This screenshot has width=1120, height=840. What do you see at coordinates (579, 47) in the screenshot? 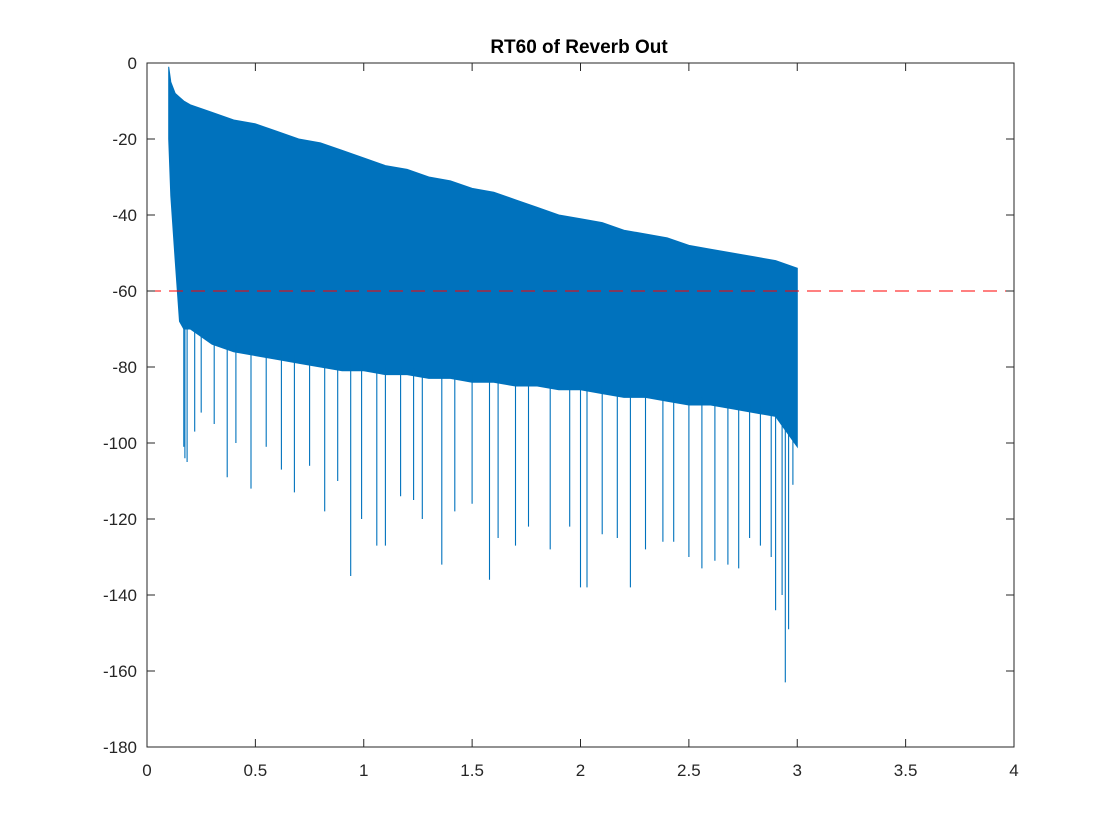
I see `chart-title: RT60 of Reverb Out` at bounding box center [579, 47].